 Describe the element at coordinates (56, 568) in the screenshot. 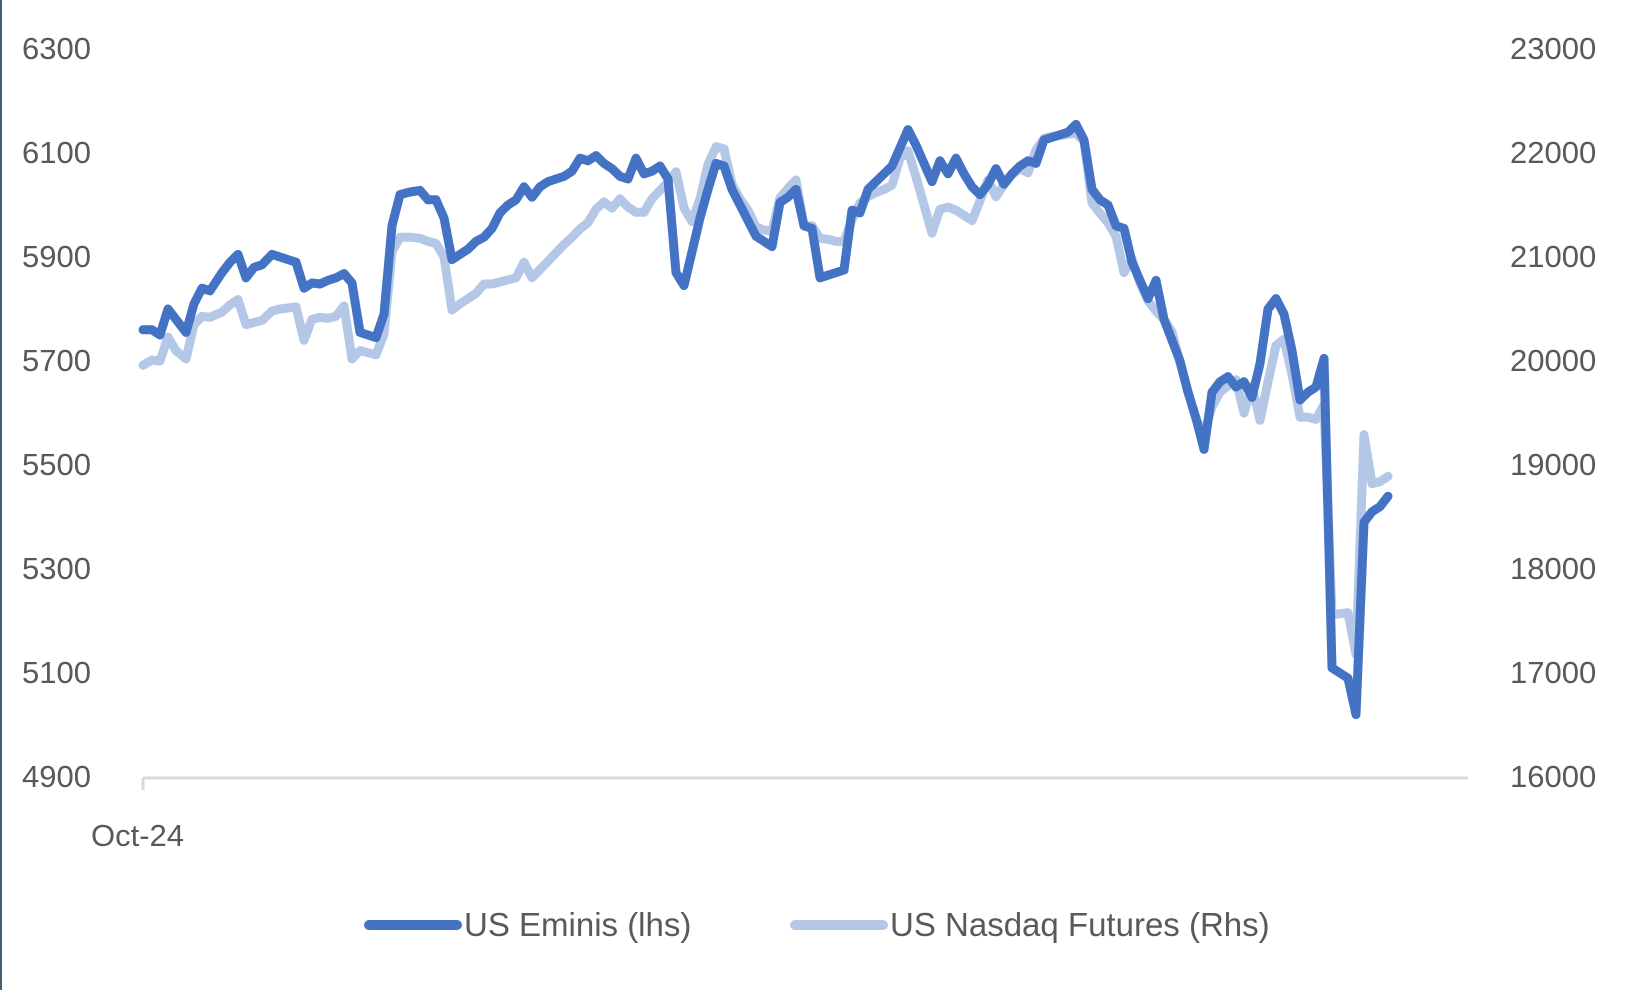

I see `left-tick: 5300` at that location.